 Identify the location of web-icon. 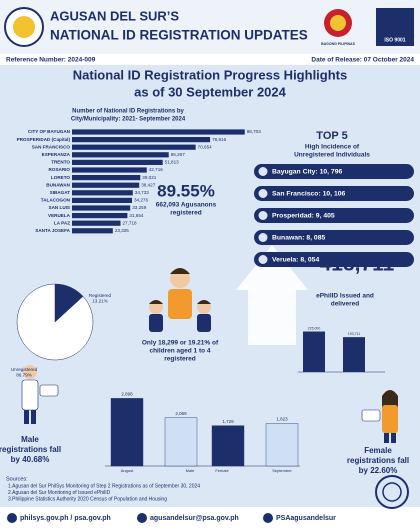
(12, 518).